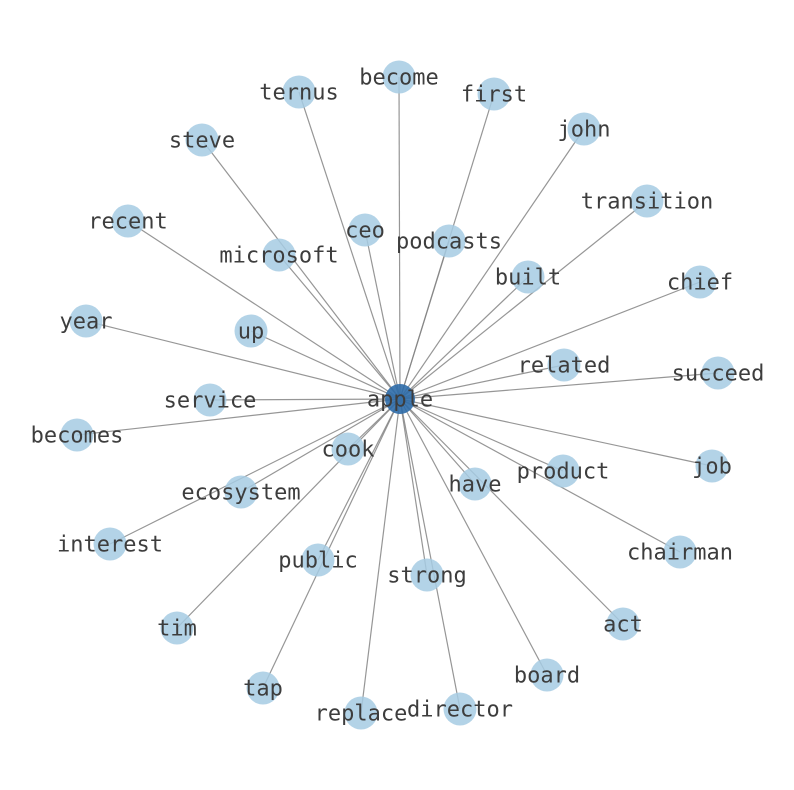 The height and width of the screenshot is (790, 794). What do you see at coordinates (413, 487) in the screenshot?
I see `graph-edge-apple-strong` at bounding box center [413, 487].